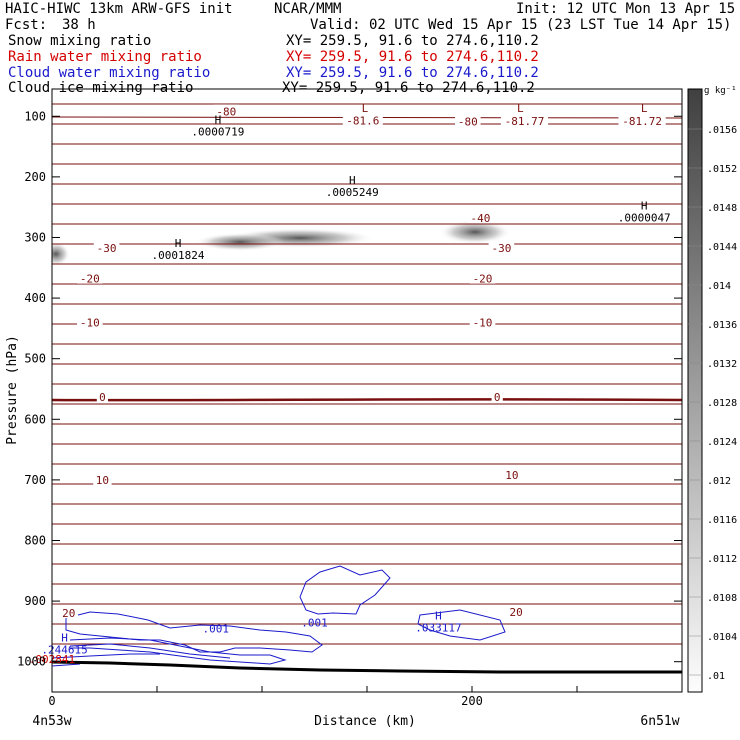 The image size is (740, 740). I want to click on colorbar-unit: g kg⁻¹, so click(720, 91).